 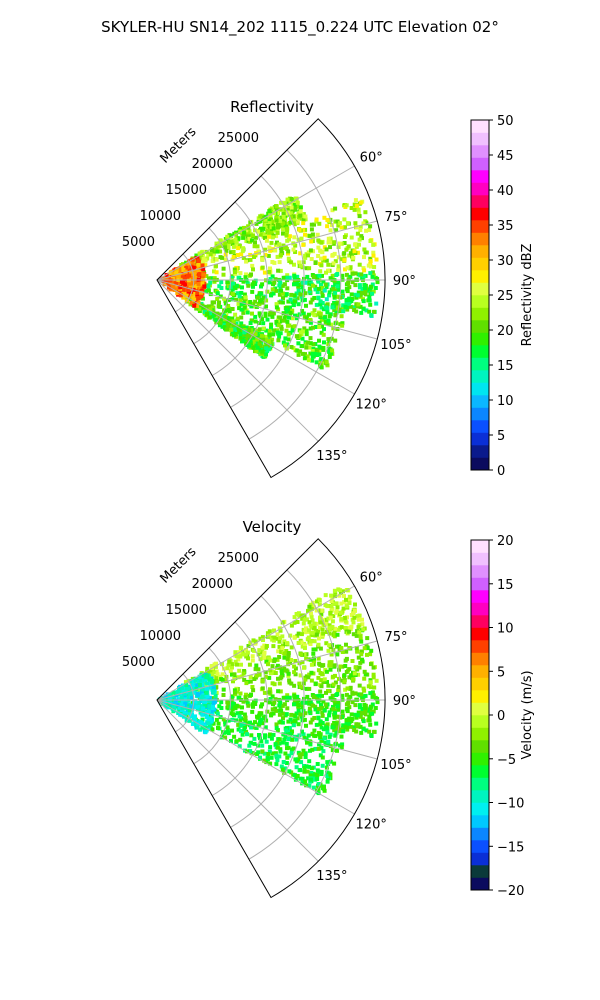 I want to click on range-ring, so click(x=295, y=714).